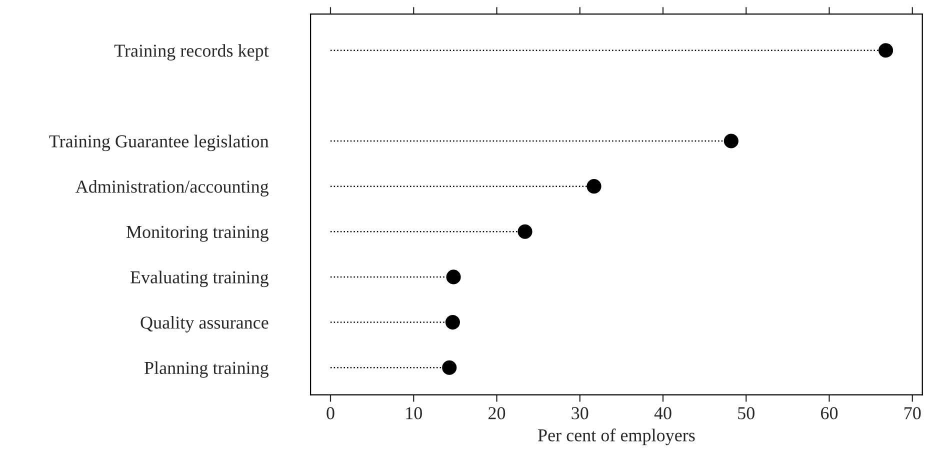 The image size is (927, 470). Describe the element at coordinates (497, 413) in the screenshot. I see `x-tick-label: 20` at that location.